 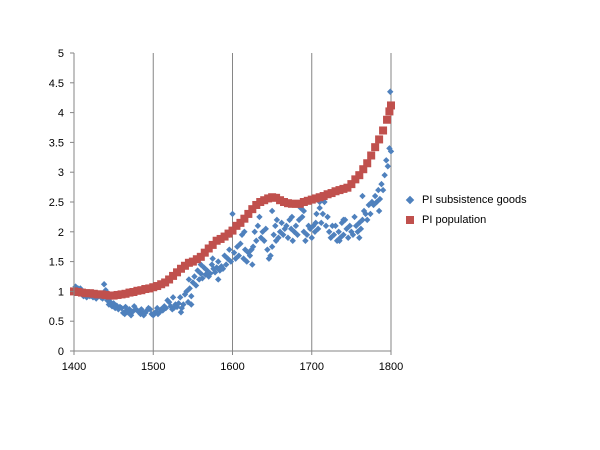 I want to click on y-tick-label: 2, so click(x=61, y=233).